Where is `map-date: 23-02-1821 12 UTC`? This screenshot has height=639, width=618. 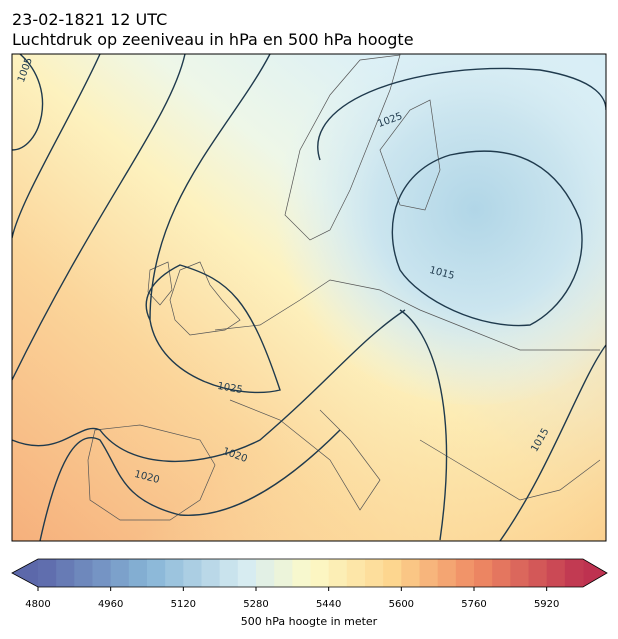
map-date: 23-02-1821 12 UTC is located at coordinates (89, 19).